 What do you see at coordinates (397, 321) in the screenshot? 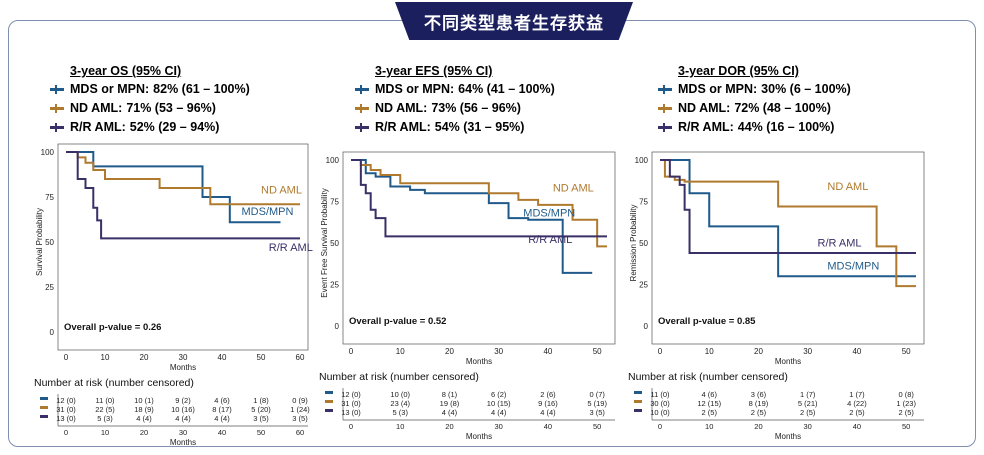
I see `p-value: Overall p-value = 0.52` at bounding box center [397, 321].